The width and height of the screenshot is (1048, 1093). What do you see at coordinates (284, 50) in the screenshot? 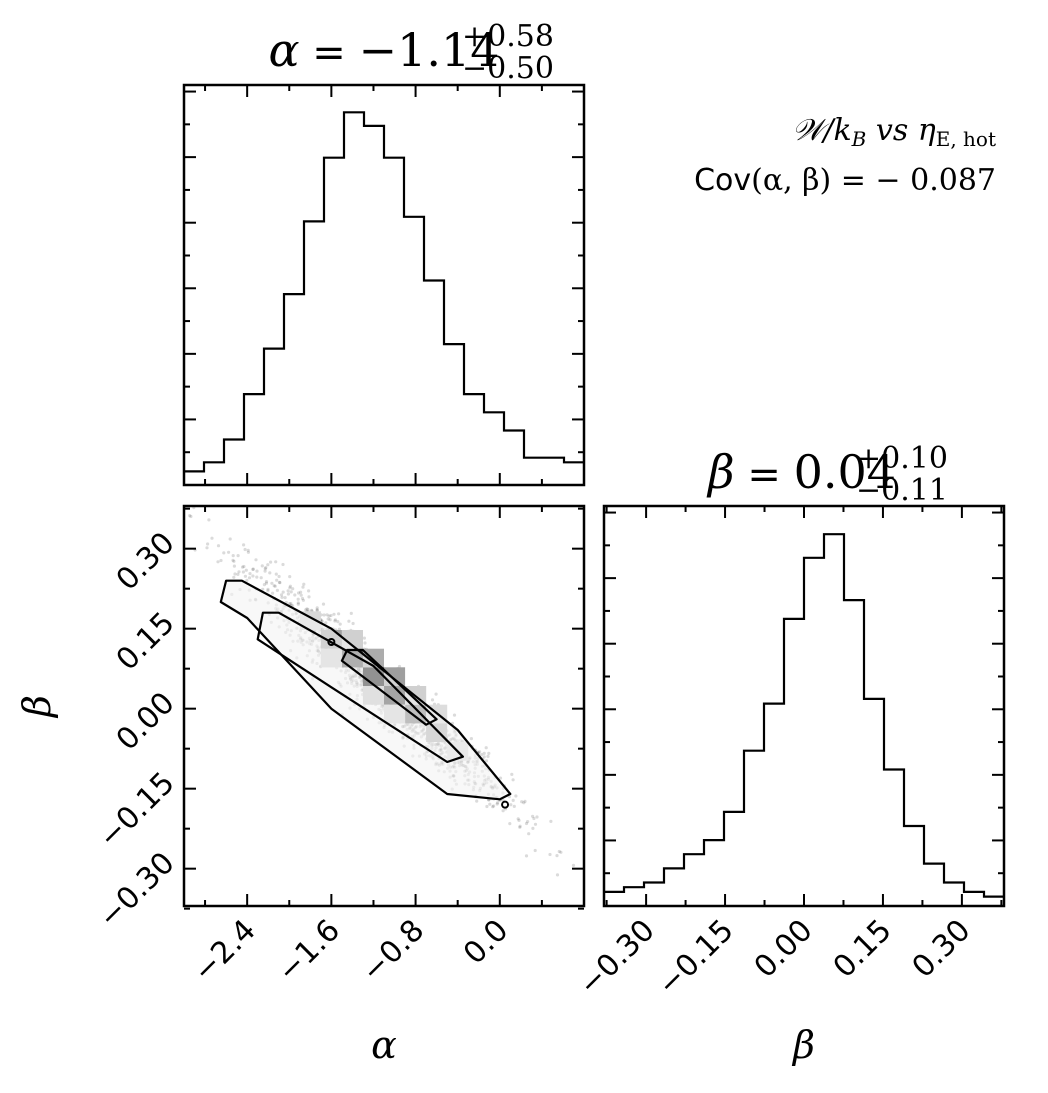
I see `alpha-title-param: α` at bounding box center [284, 50].